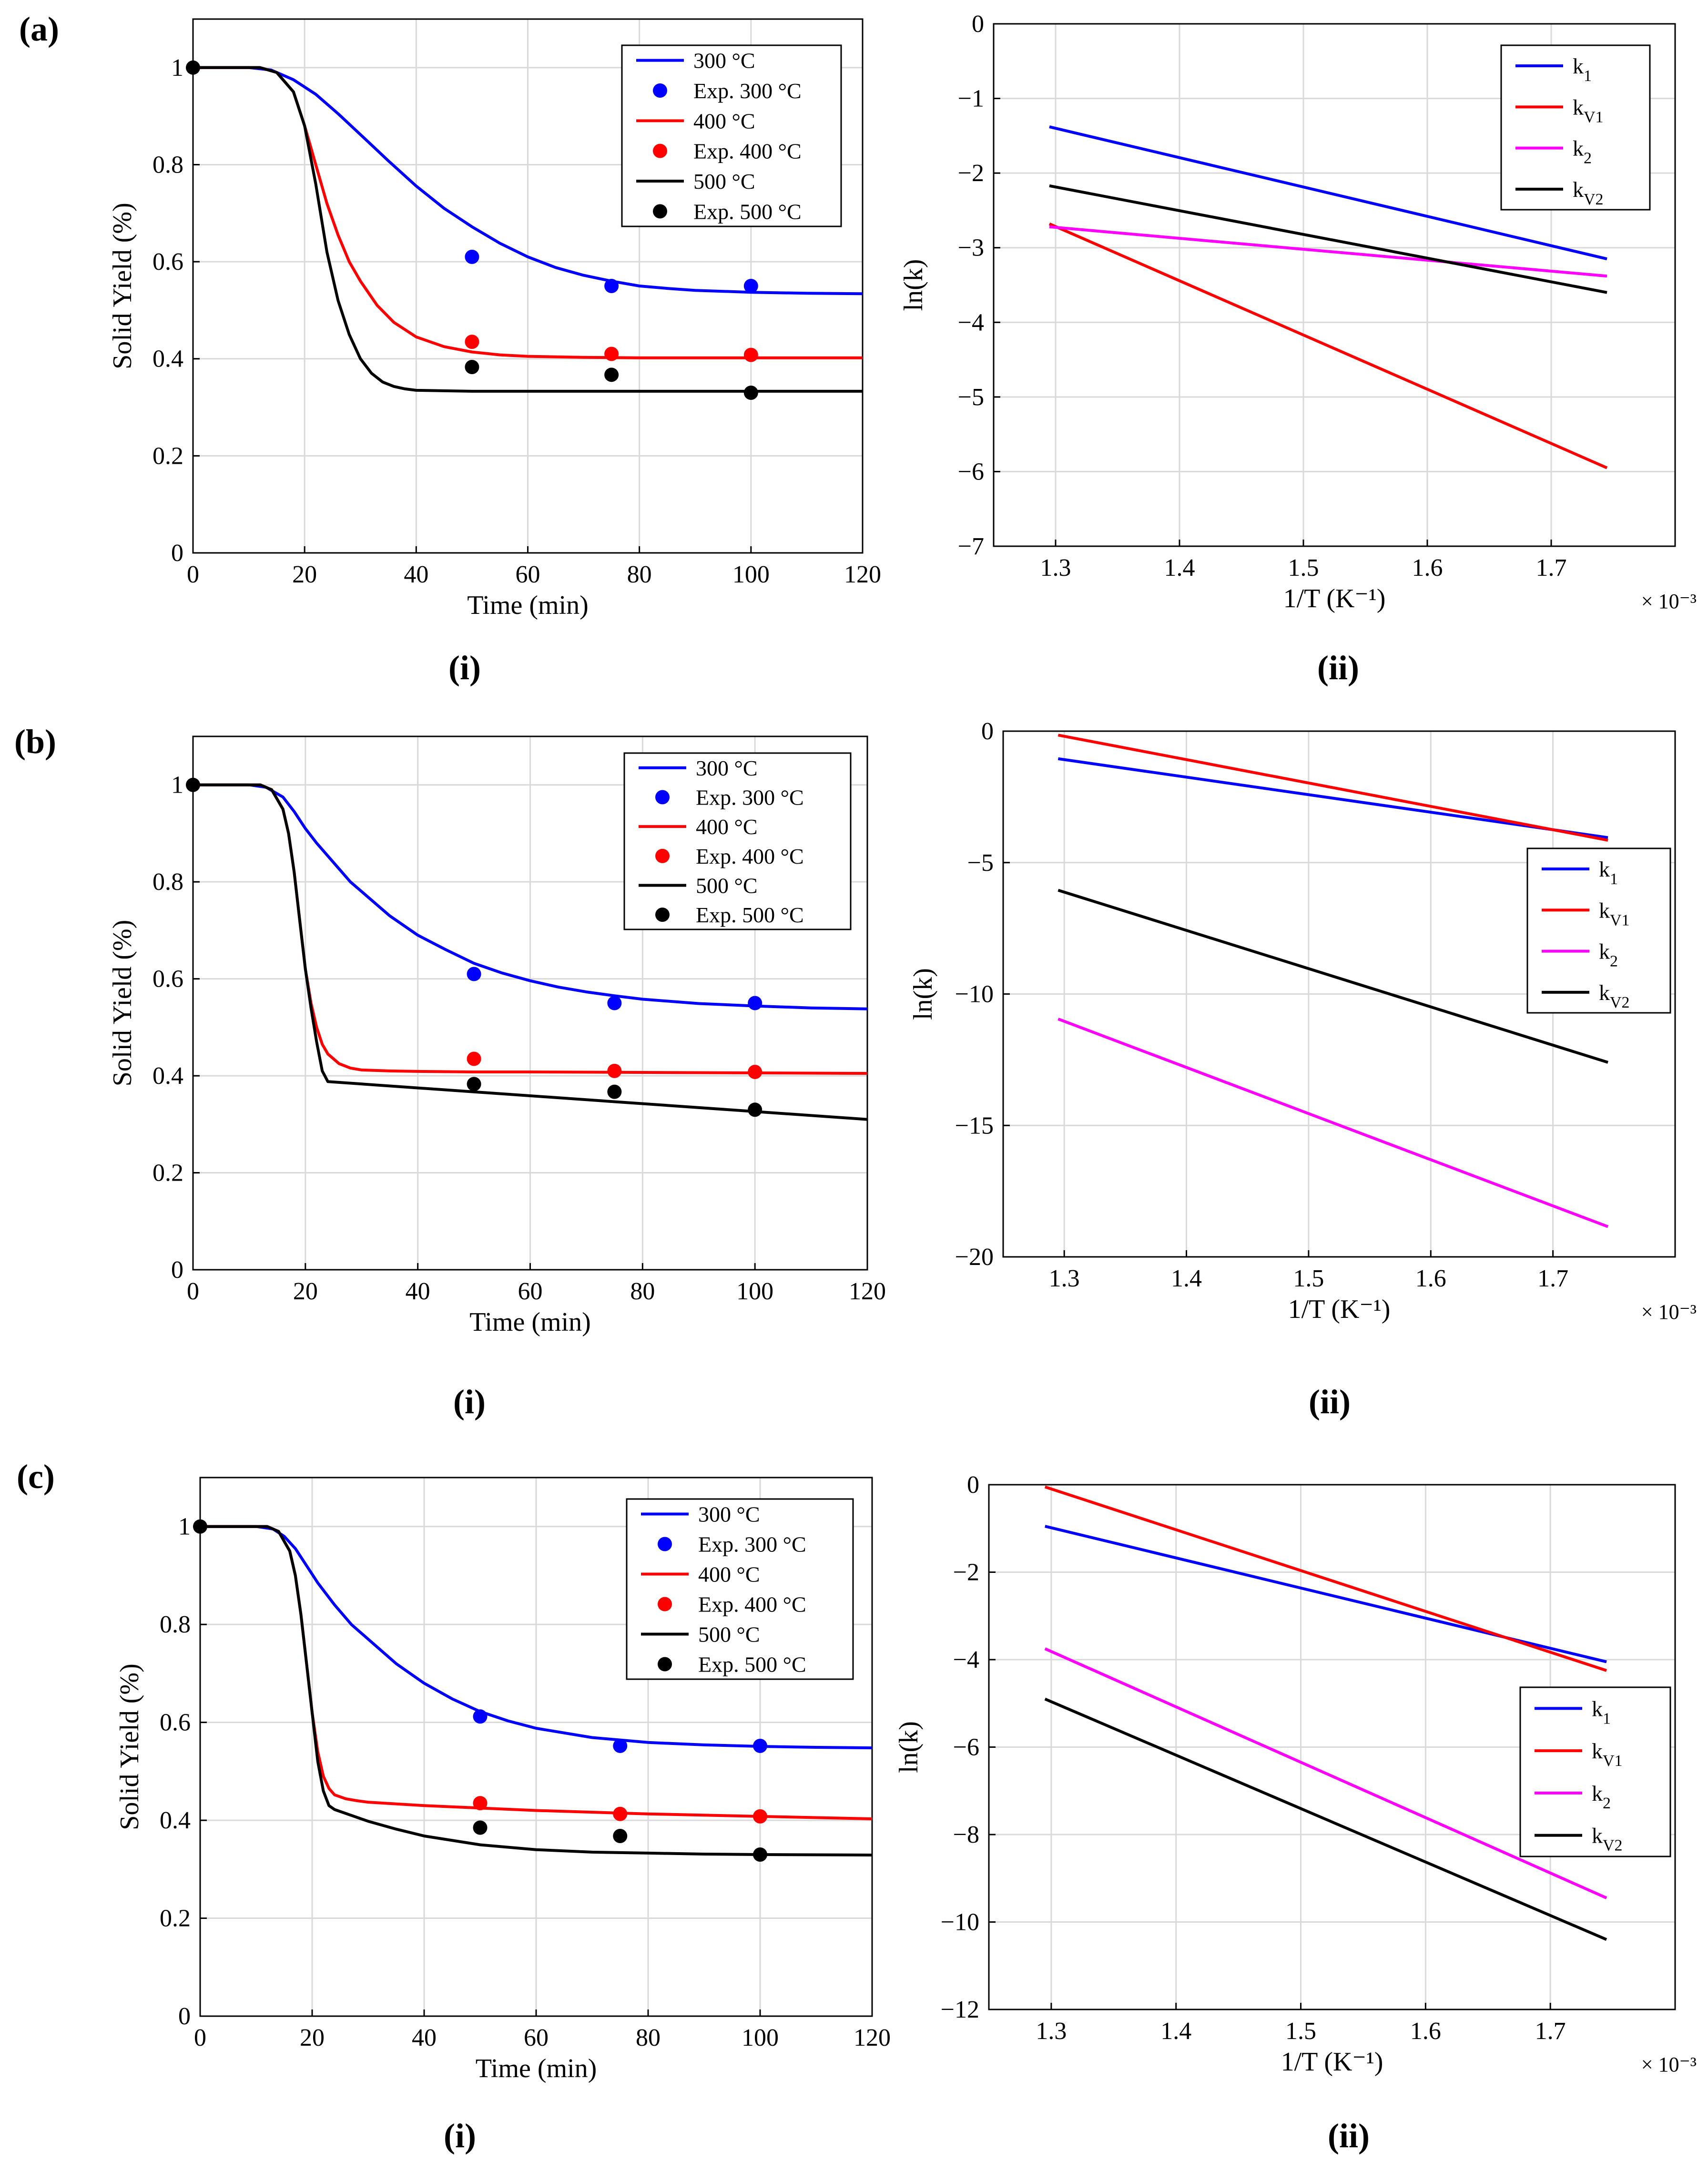 Image resolution: width=1708 pixels, height=2162 pixels. What do you see at coordinates (971, 546) in the screenshot?
I see `y-tick-label: −7` at bounding box center [971, 546].